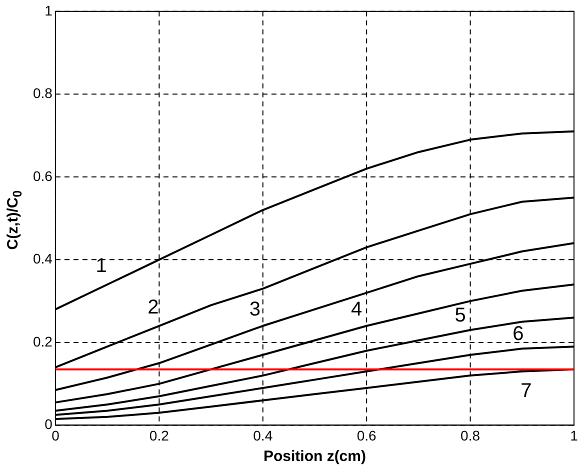 This screenshot has width=584, height=466. What do you see at coordinates (42, 341) in the screenshot?
I see `y-tick-label: 0.2` at bounding box center [42, 341].